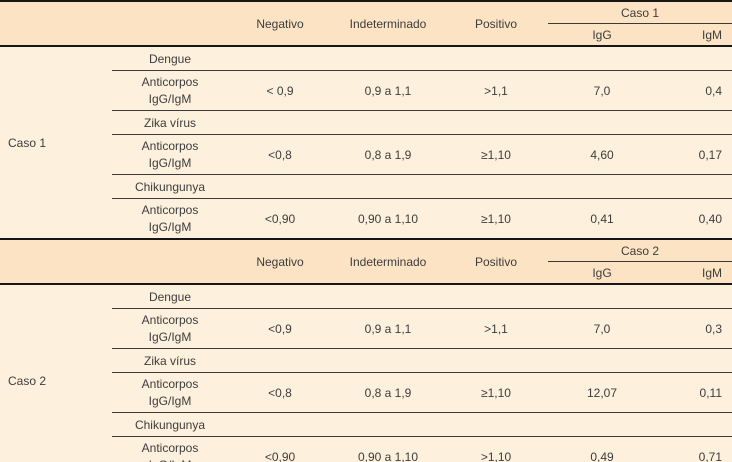 This screenshot has height=462, width=732. I want to click on caso-label: Caso 2, so click(56, 373).